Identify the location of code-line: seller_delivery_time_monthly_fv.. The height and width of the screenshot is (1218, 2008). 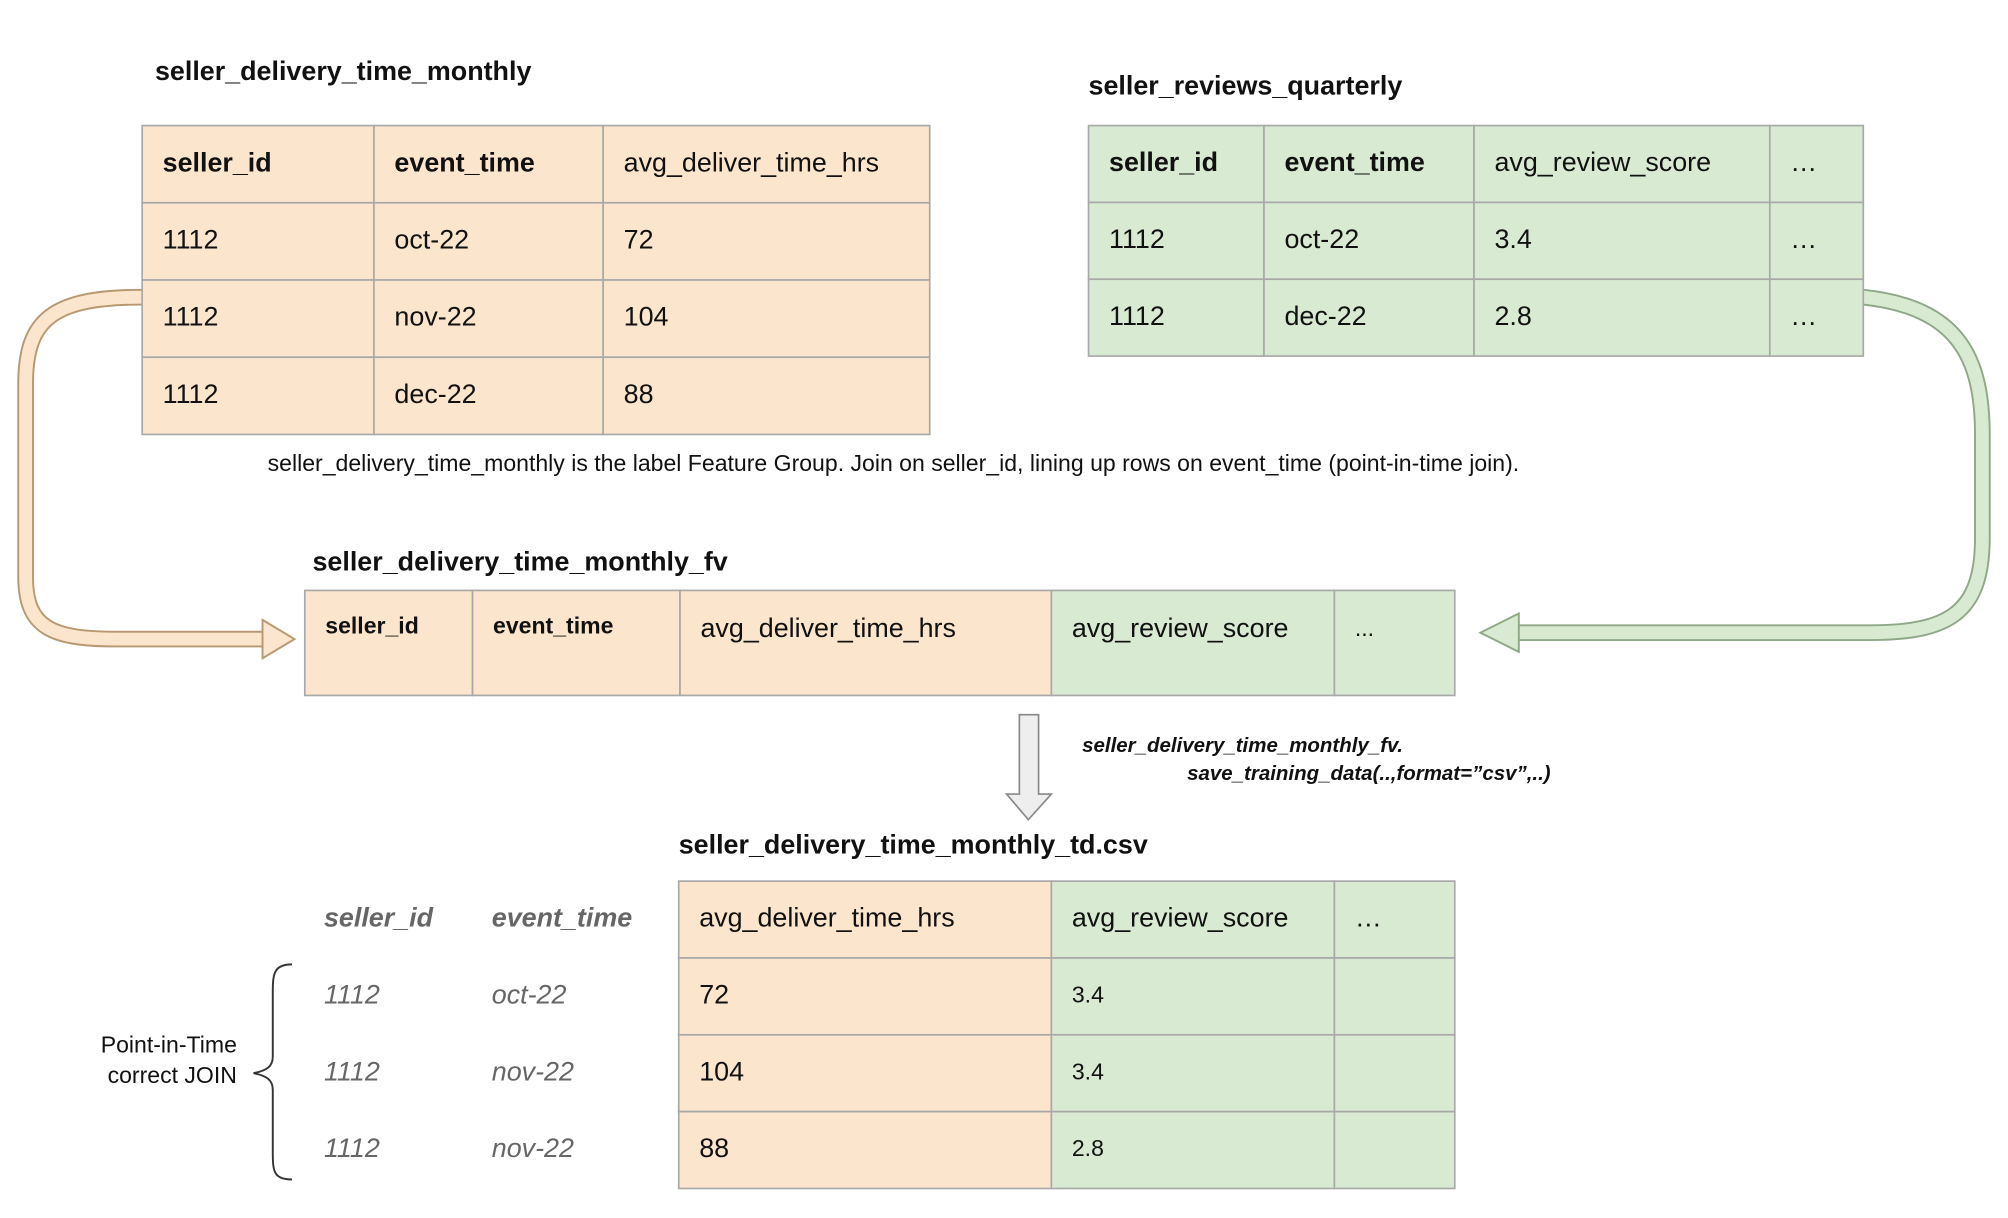
(1242, 745).